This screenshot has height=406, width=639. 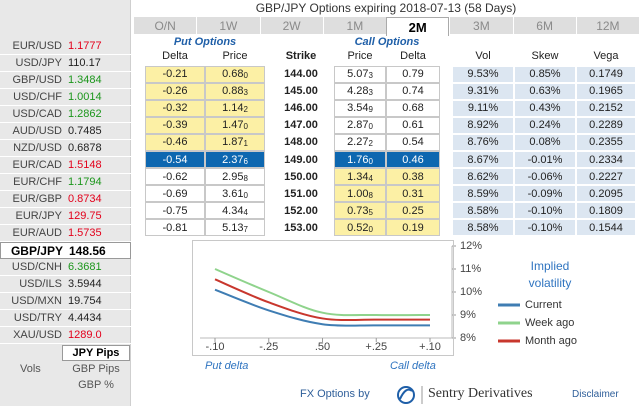 What do you see at coordinates (96, 369) in the screenshot?
I see `unit-option: GBP Pips` at bounding box center [96, 369].